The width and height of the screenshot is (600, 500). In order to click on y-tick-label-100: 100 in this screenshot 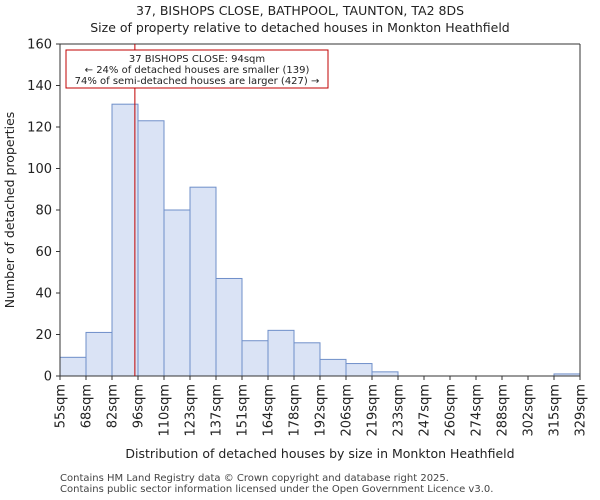, I will do `click(39, 169)`.